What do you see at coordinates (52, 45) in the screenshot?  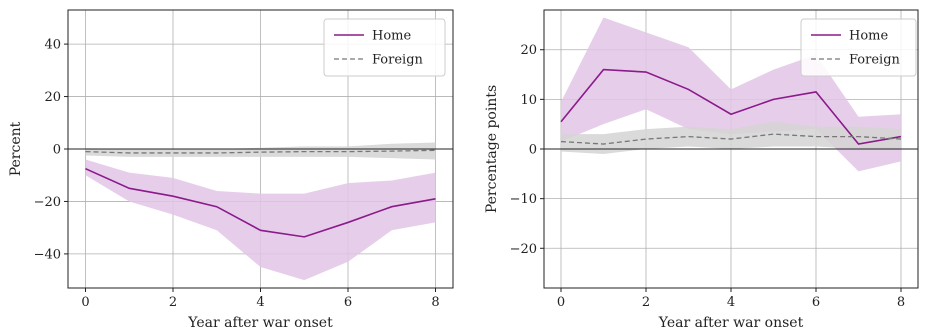 I see `y-tick-label: 40` at bounding box center [52, 45].